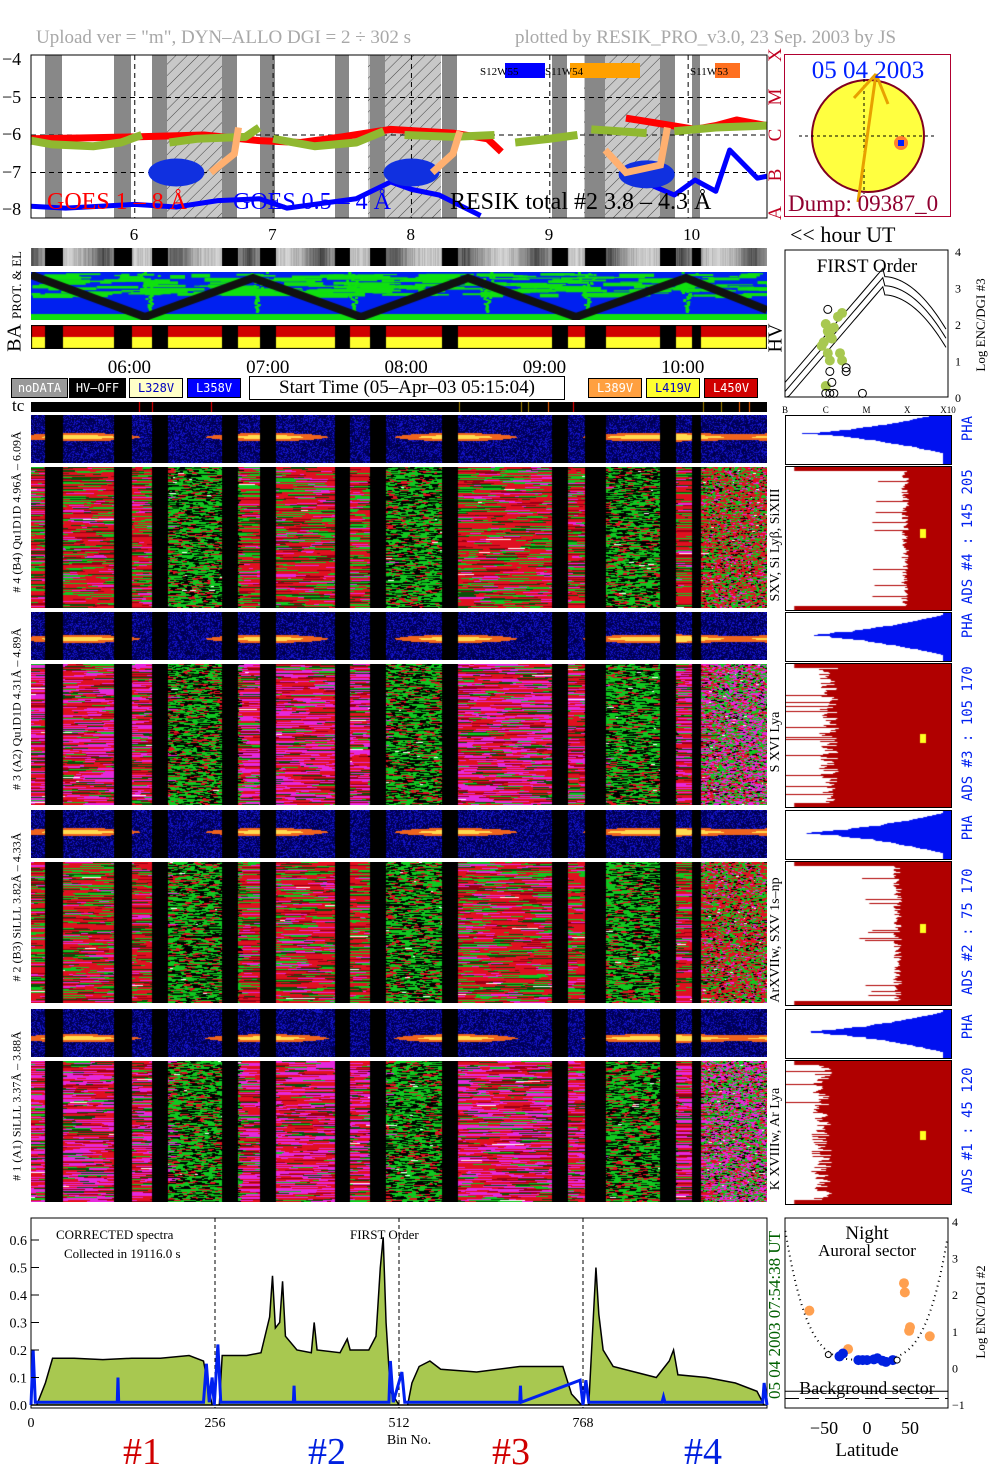 This screenshot has width=1004, height=1477. I want to click on channel-label: # 4 (B4) Qu1D1D 4.96Å – 6.09Å, so click(16, 512).